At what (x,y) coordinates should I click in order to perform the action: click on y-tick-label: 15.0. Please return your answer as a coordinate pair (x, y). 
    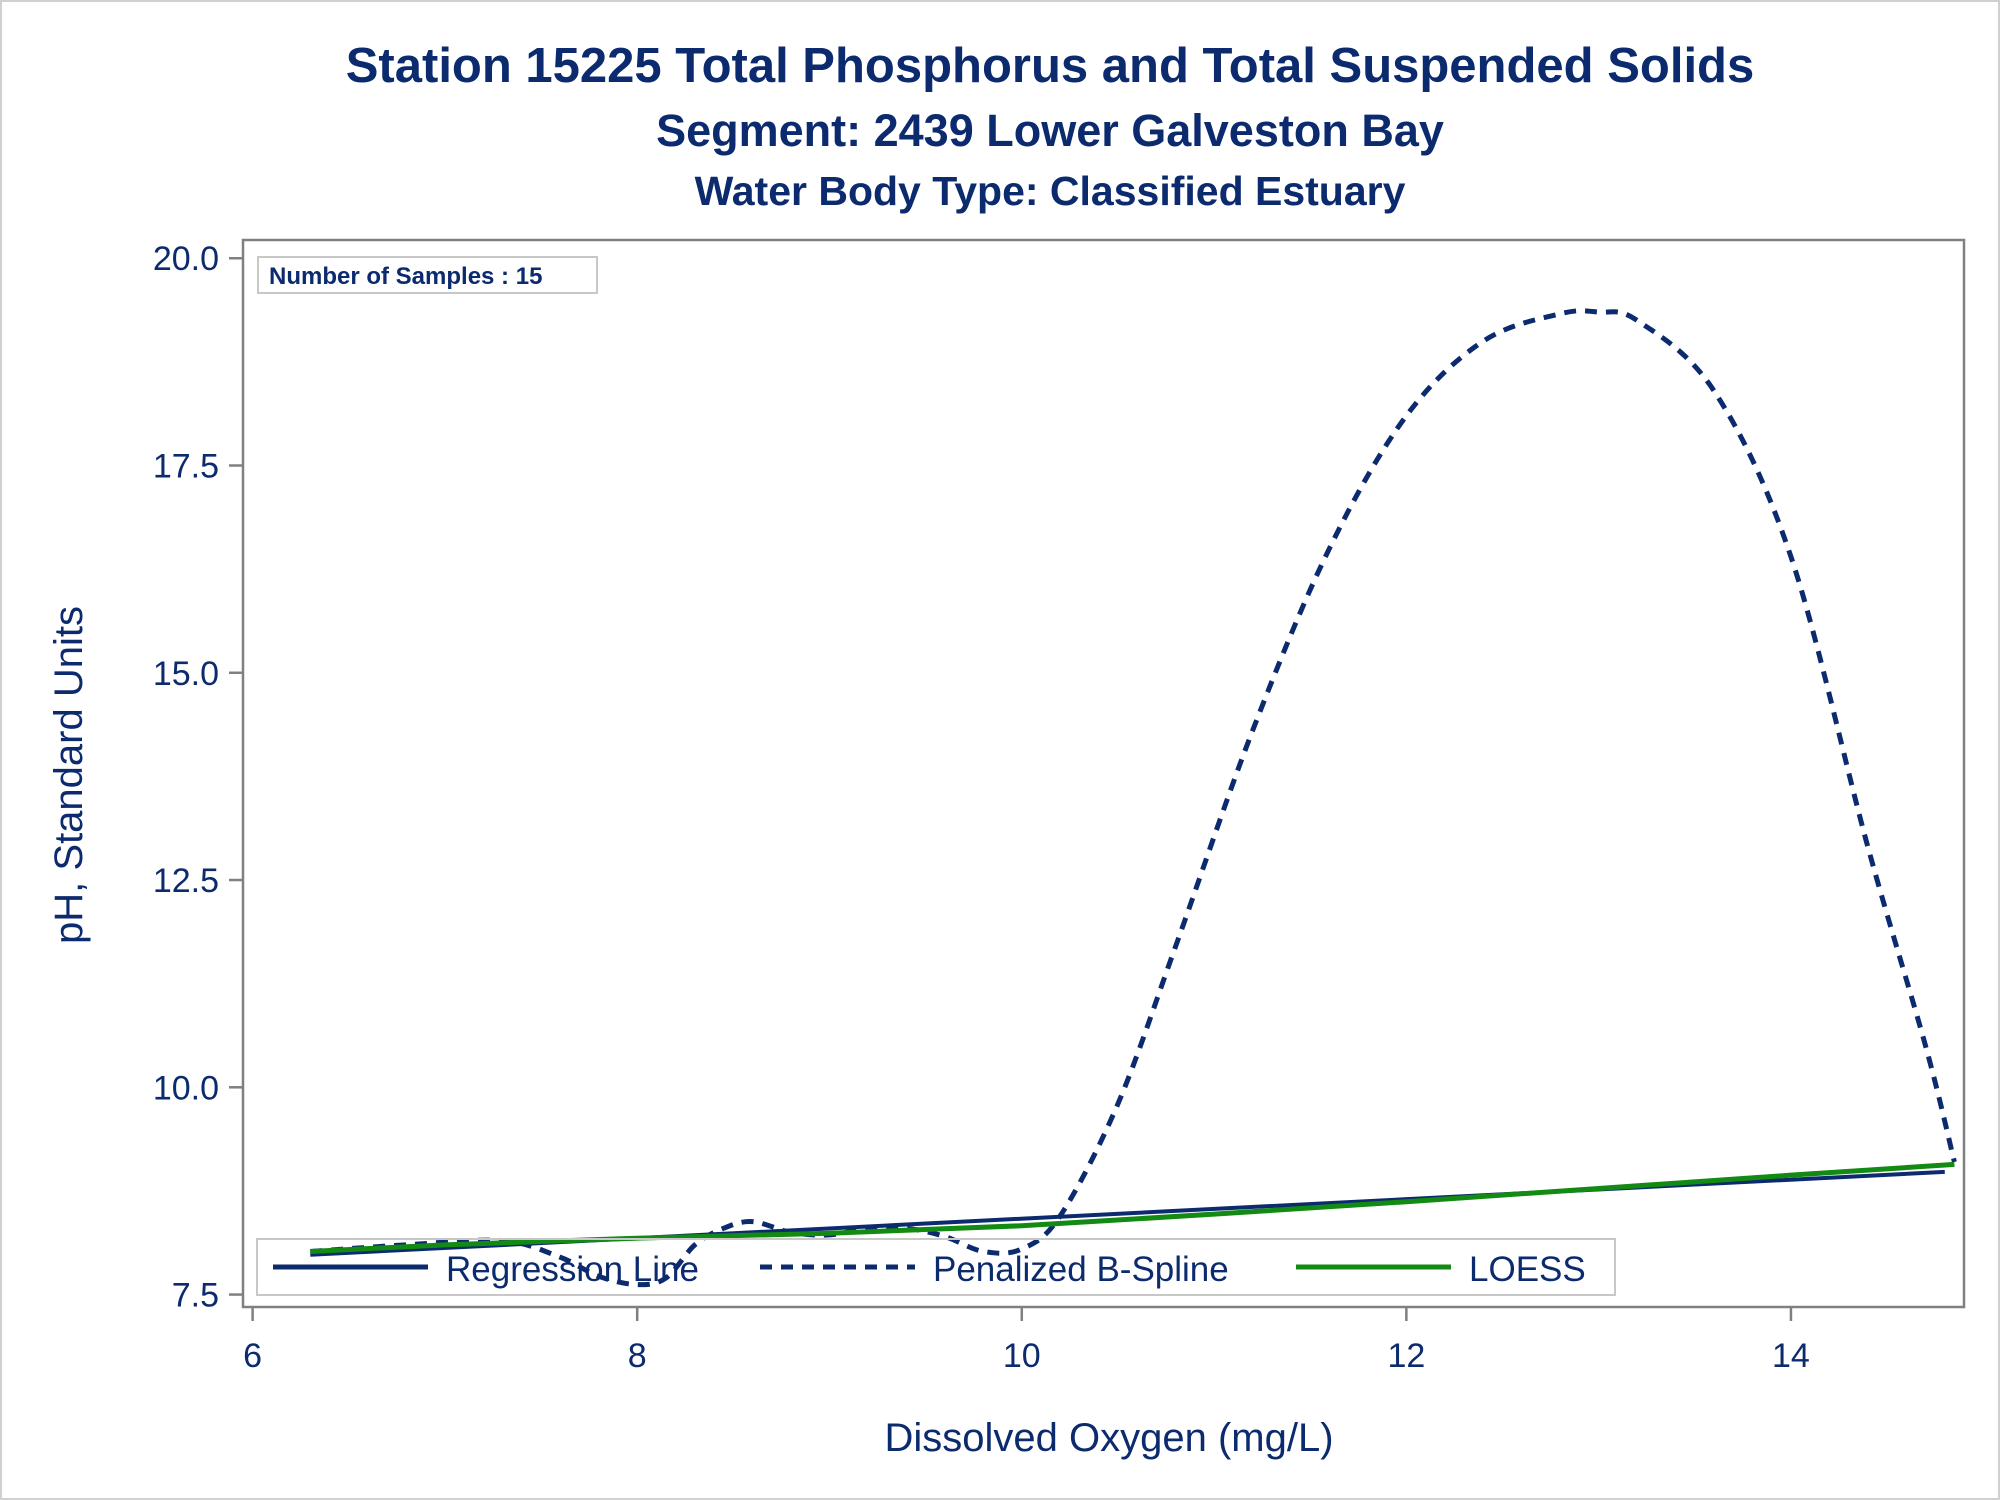
    Looking at the image, I should click on (186, 674).